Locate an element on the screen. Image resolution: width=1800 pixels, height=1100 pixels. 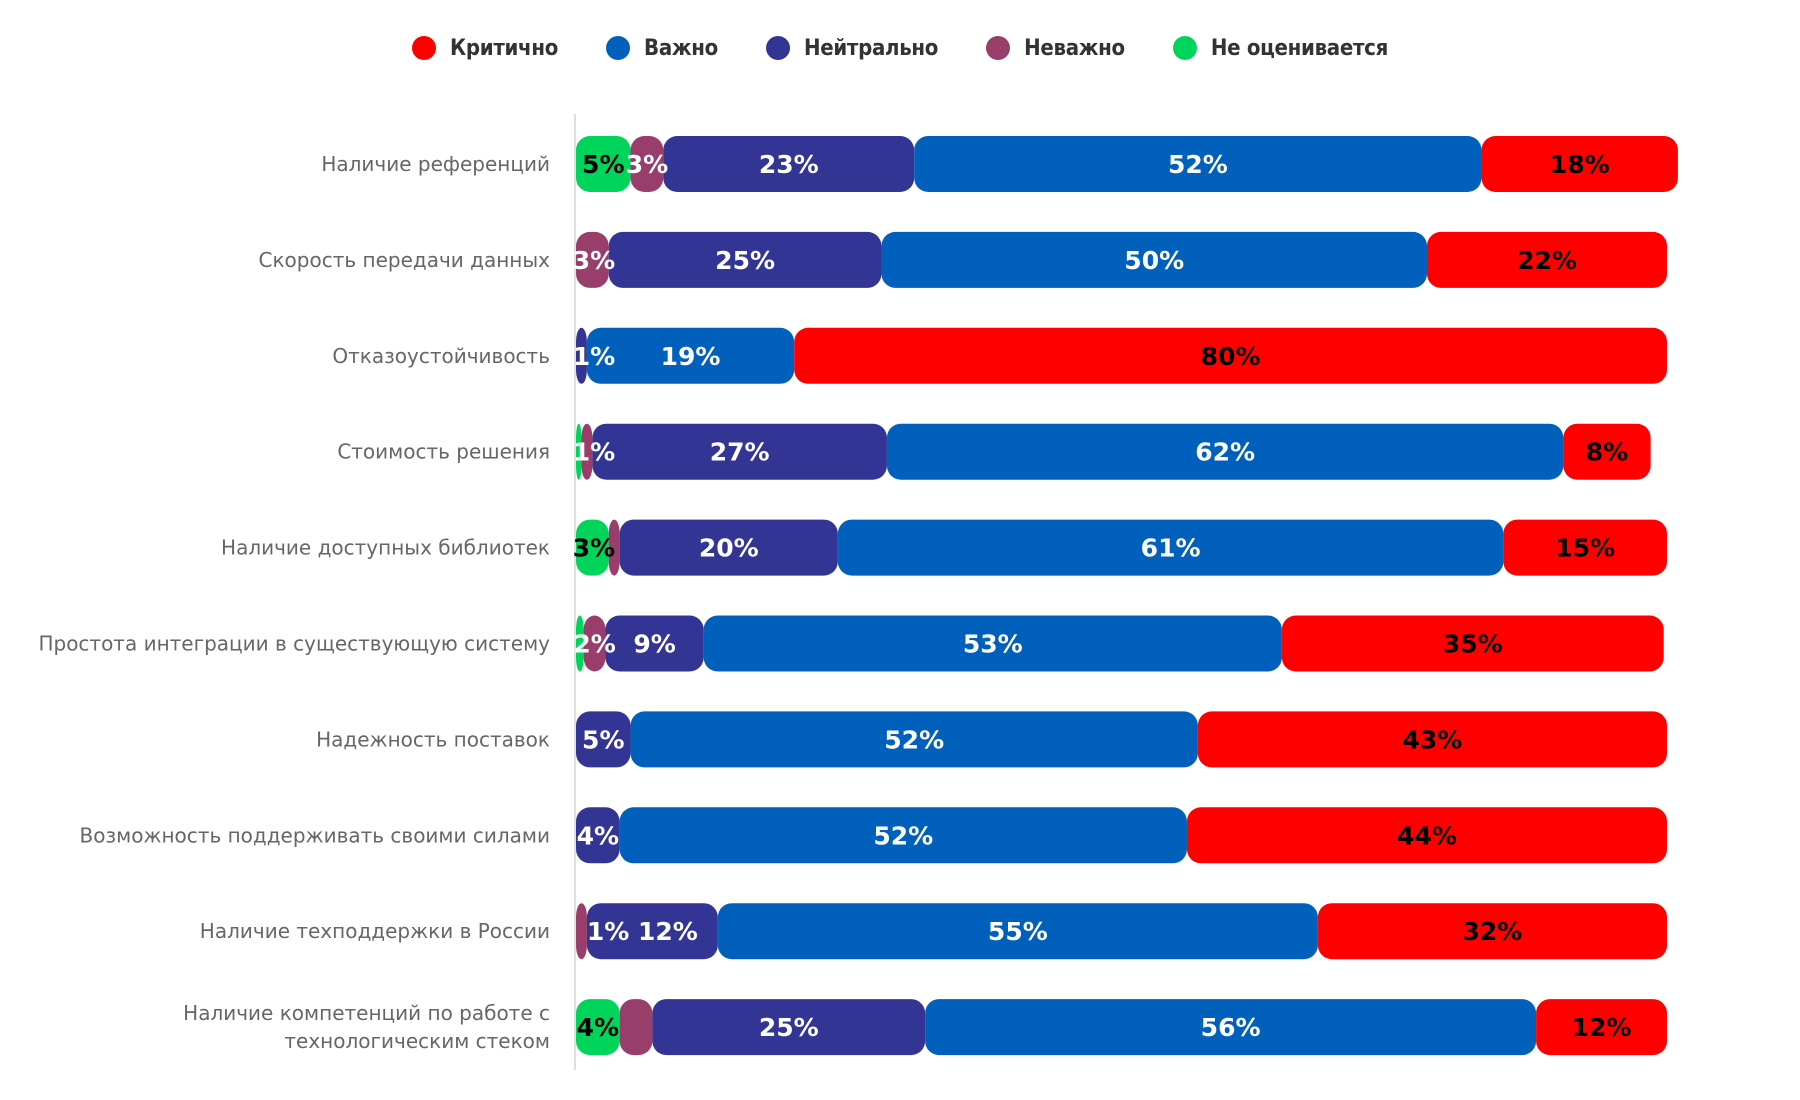
category-label: Наличие доступных библиотек is located at coordinates (385, 548).